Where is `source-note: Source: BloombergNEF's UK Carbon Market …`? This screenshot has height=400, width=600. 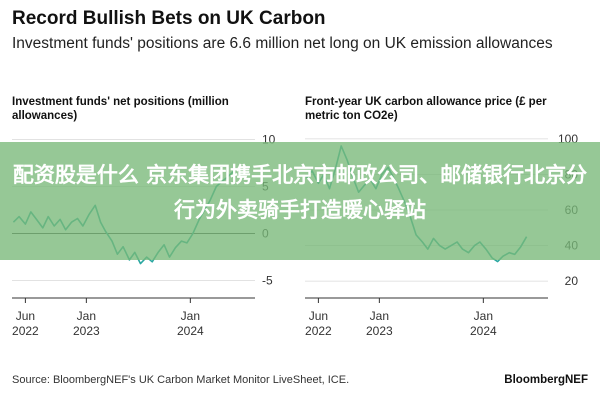 source-note: Source: BloombergNEF's UK Carbon Market … is located at coordinates (181, 380).